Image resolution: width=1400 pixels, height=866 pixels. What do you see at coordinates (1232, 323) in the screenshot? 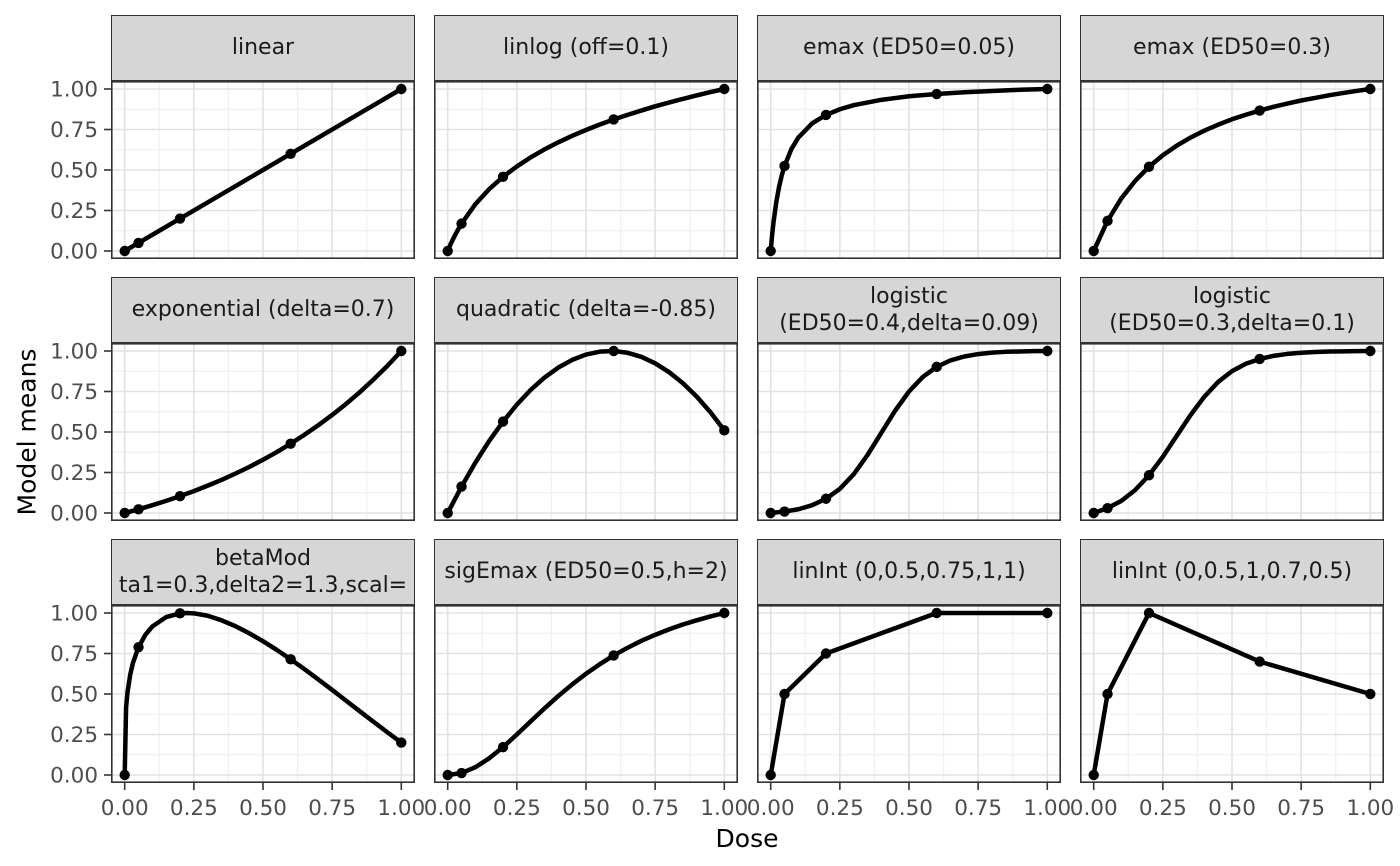
I see `facet-strip-label-line2: (ED50=0.3,delta=0.1)` at bounding box center [1232, 323].